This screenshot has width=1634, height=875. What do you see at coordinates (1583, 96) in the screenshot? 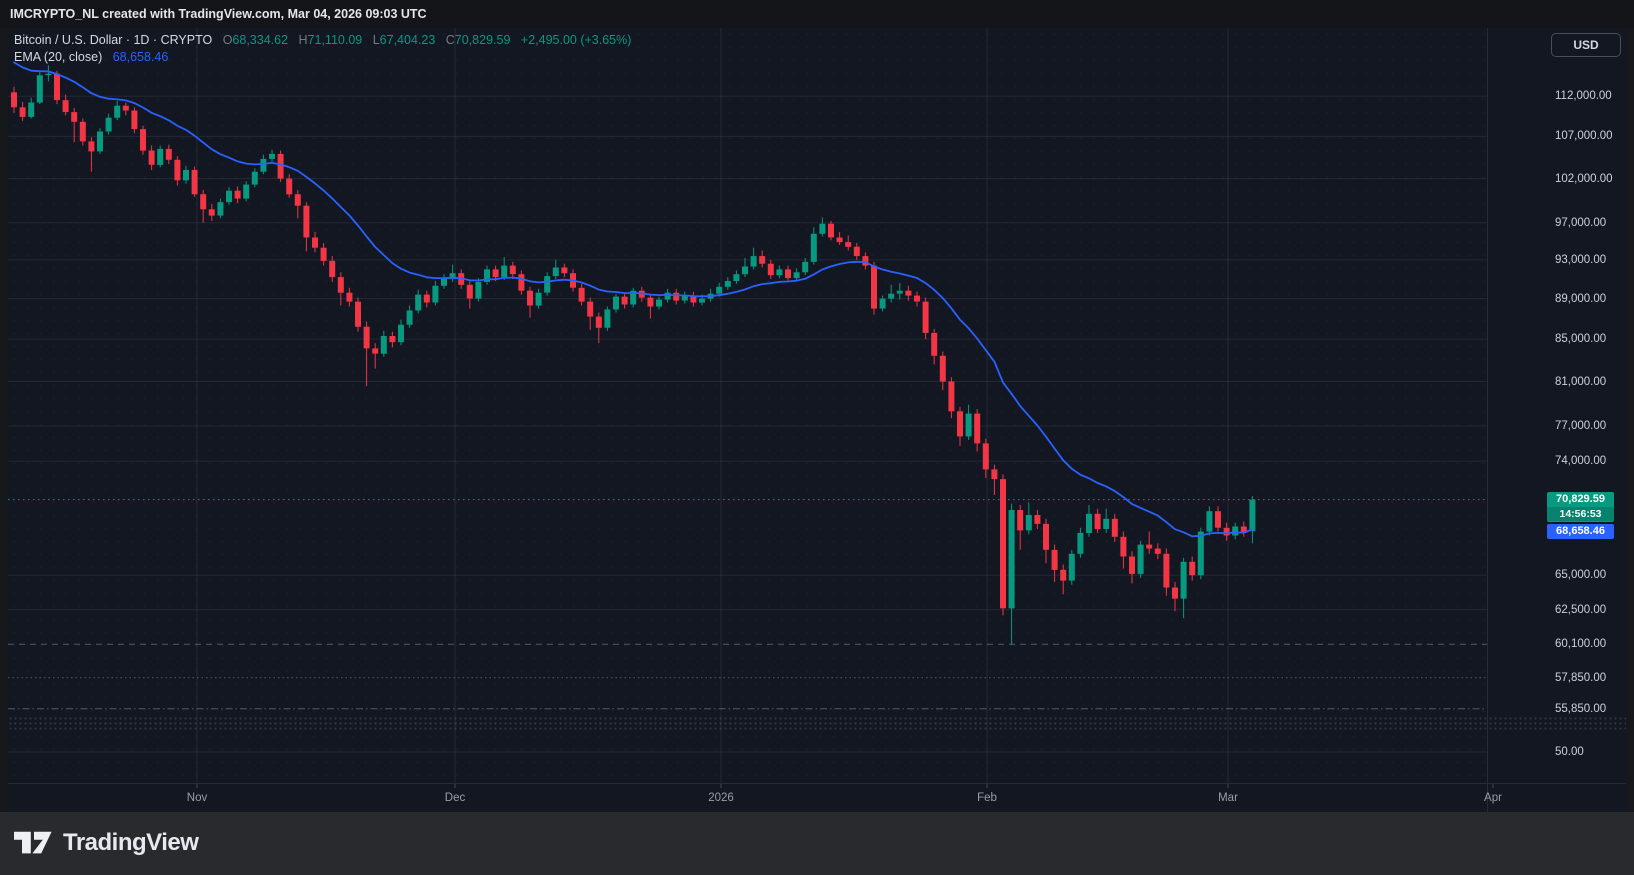
I see `price-axis-label: 112,000.00` at bounding box center [1583, 96].